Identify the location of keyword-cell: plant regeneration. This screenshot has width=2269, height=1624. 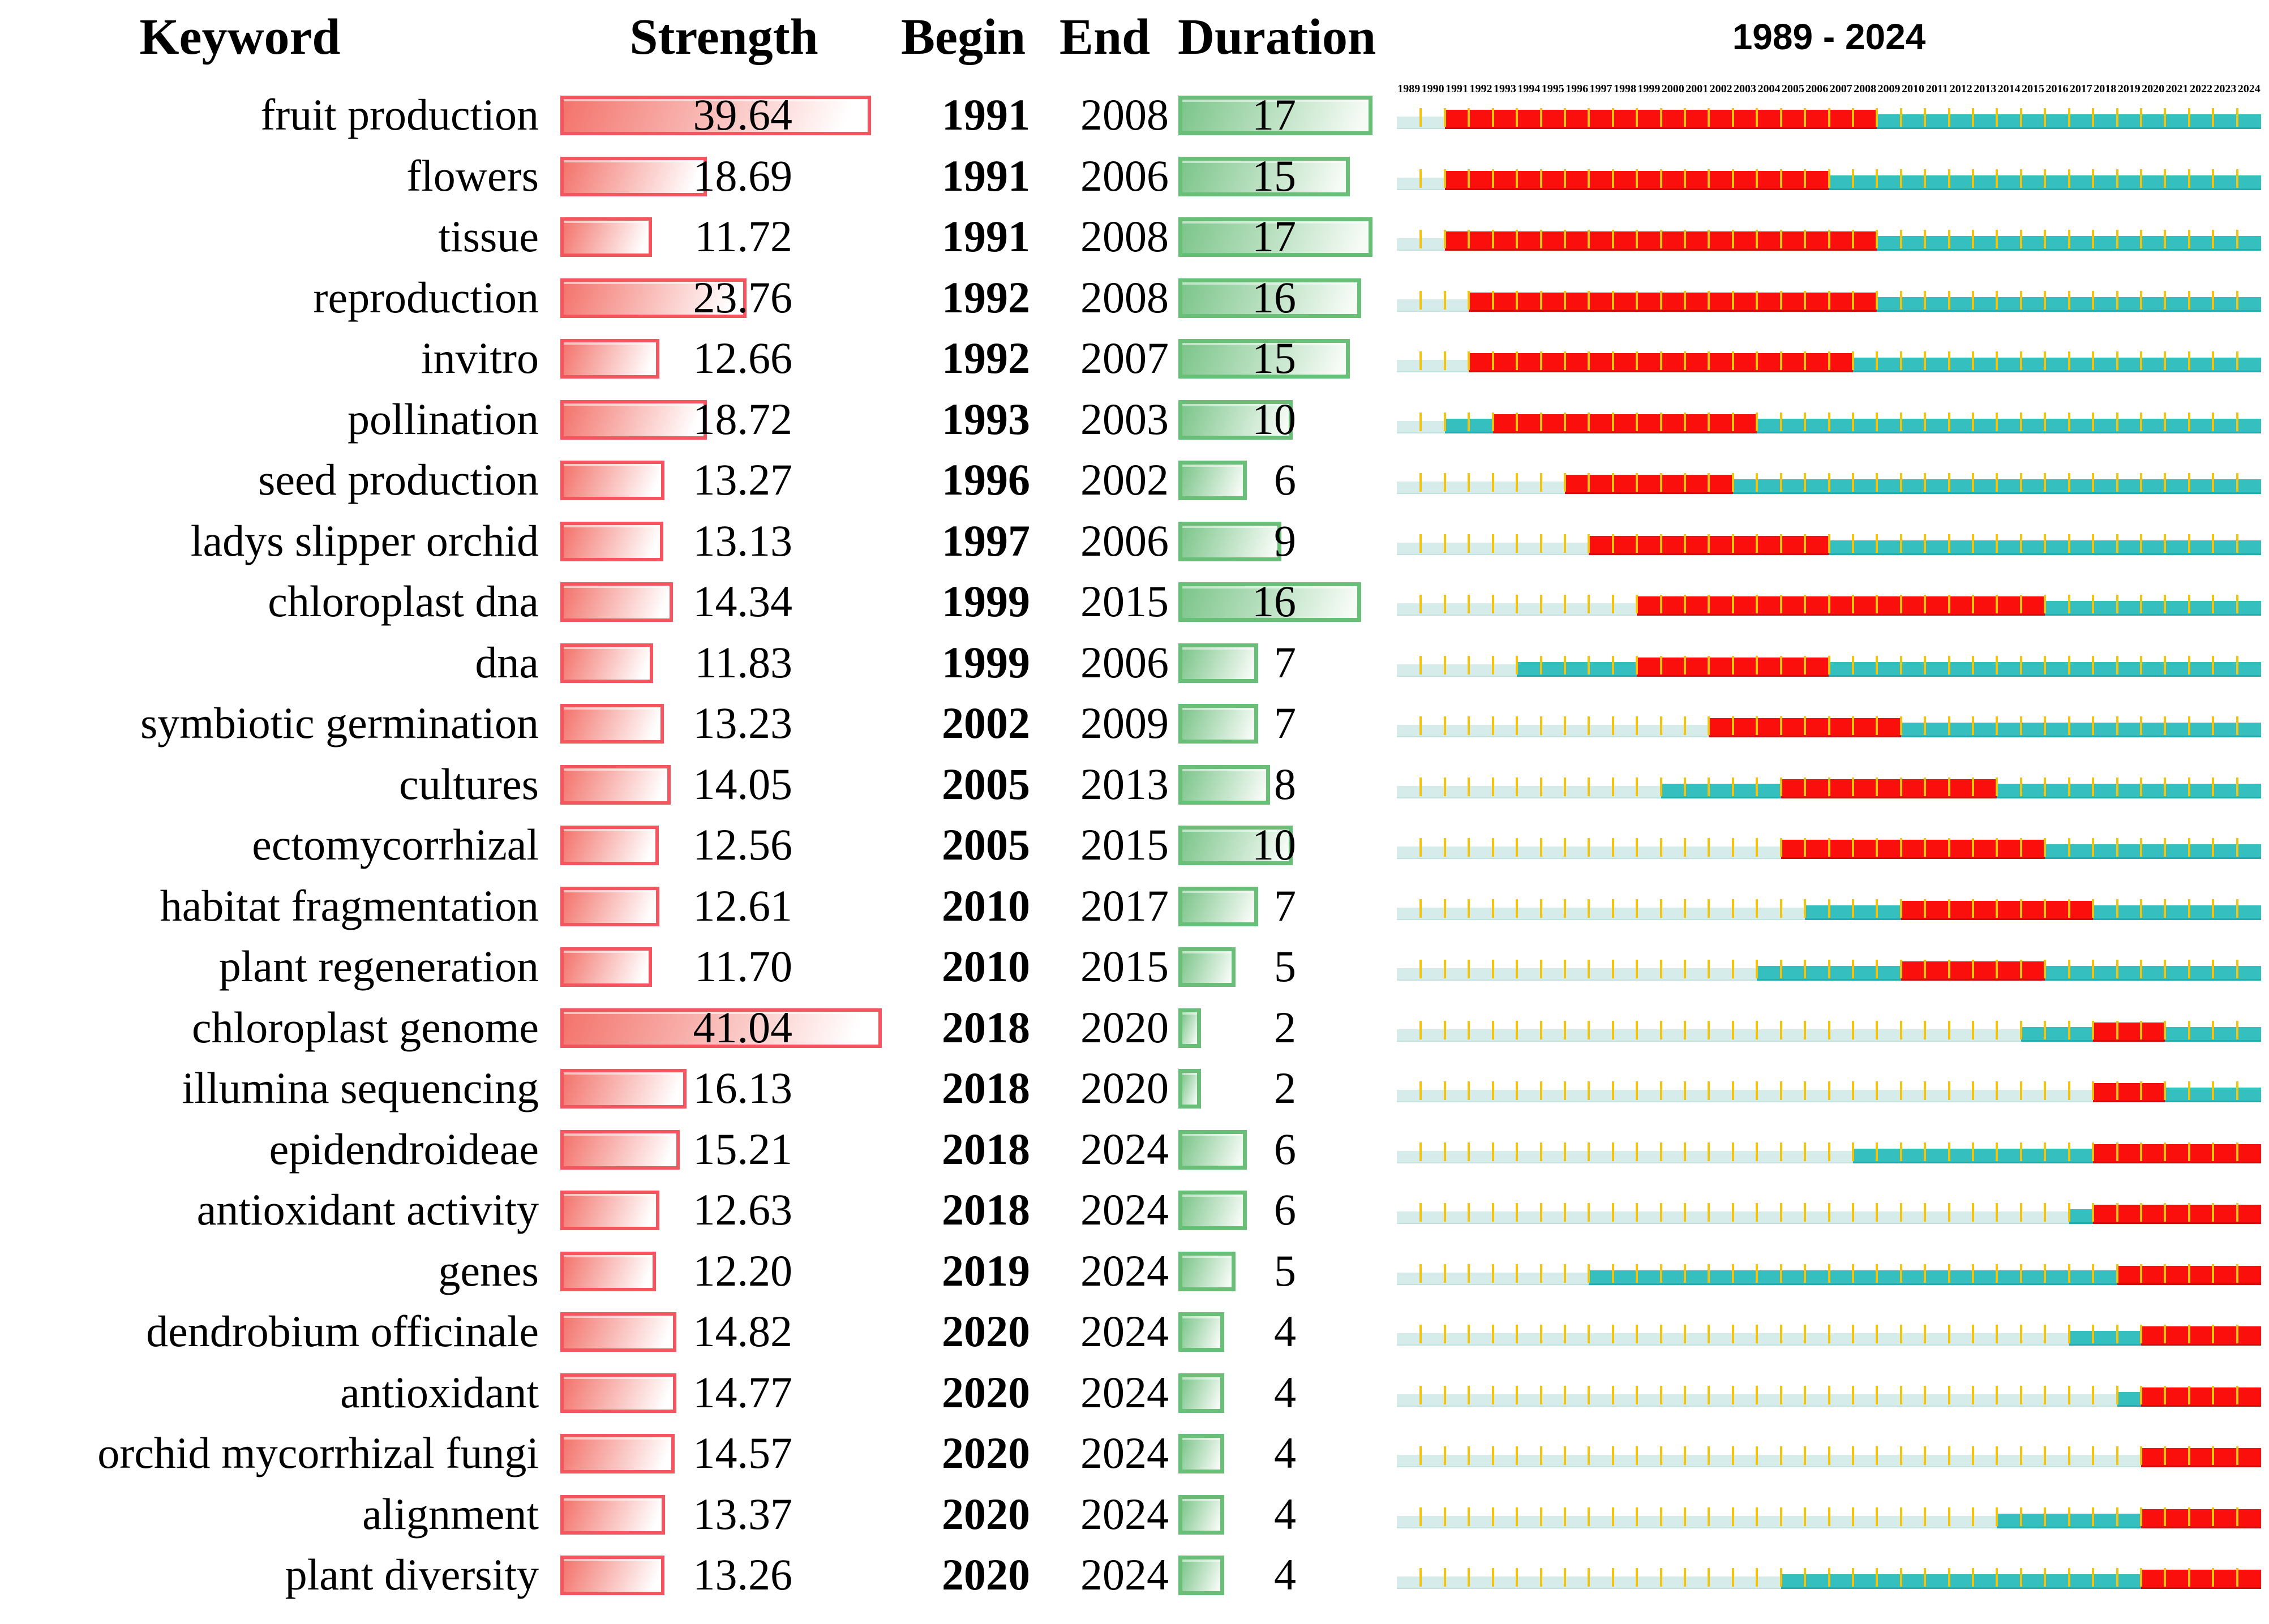
(378, 966).